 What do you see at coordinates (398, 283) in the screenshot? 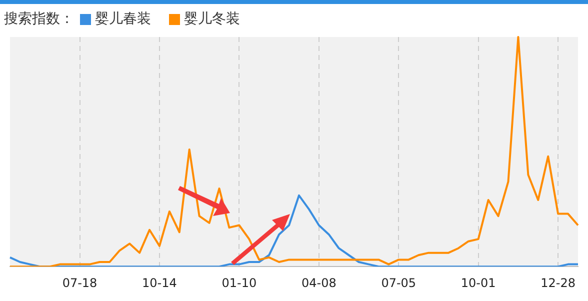
I see `x-tick-label: 07-05` at bounding box center [398, 283].